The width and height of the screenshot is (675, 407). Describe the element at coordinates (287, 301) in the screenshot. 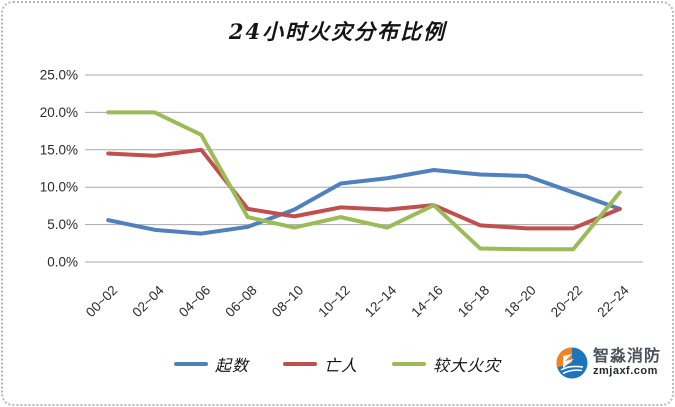

I see `x-axis-tick-label: 08~10` at that location.